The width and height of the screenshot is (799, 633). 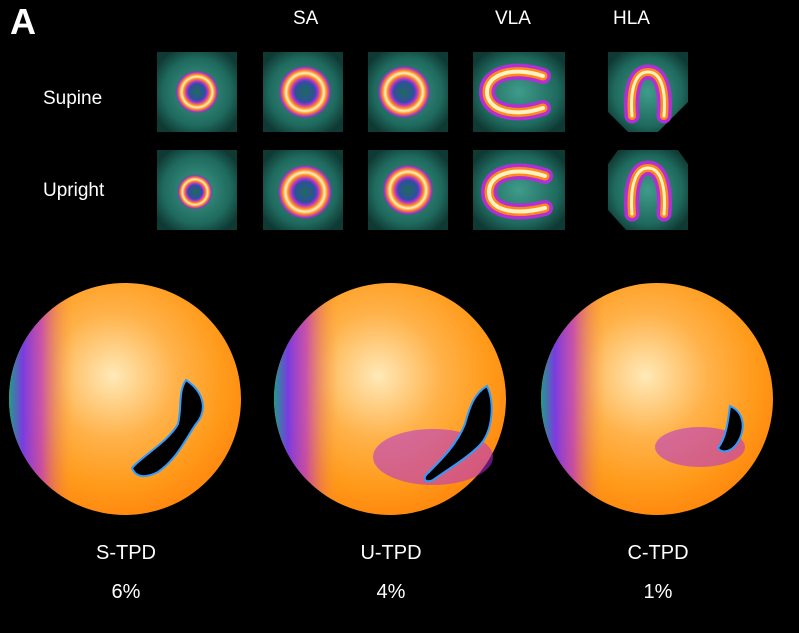 I want to click on metric-label-u-tpd: U-TPD, so click(x=391, y=553).